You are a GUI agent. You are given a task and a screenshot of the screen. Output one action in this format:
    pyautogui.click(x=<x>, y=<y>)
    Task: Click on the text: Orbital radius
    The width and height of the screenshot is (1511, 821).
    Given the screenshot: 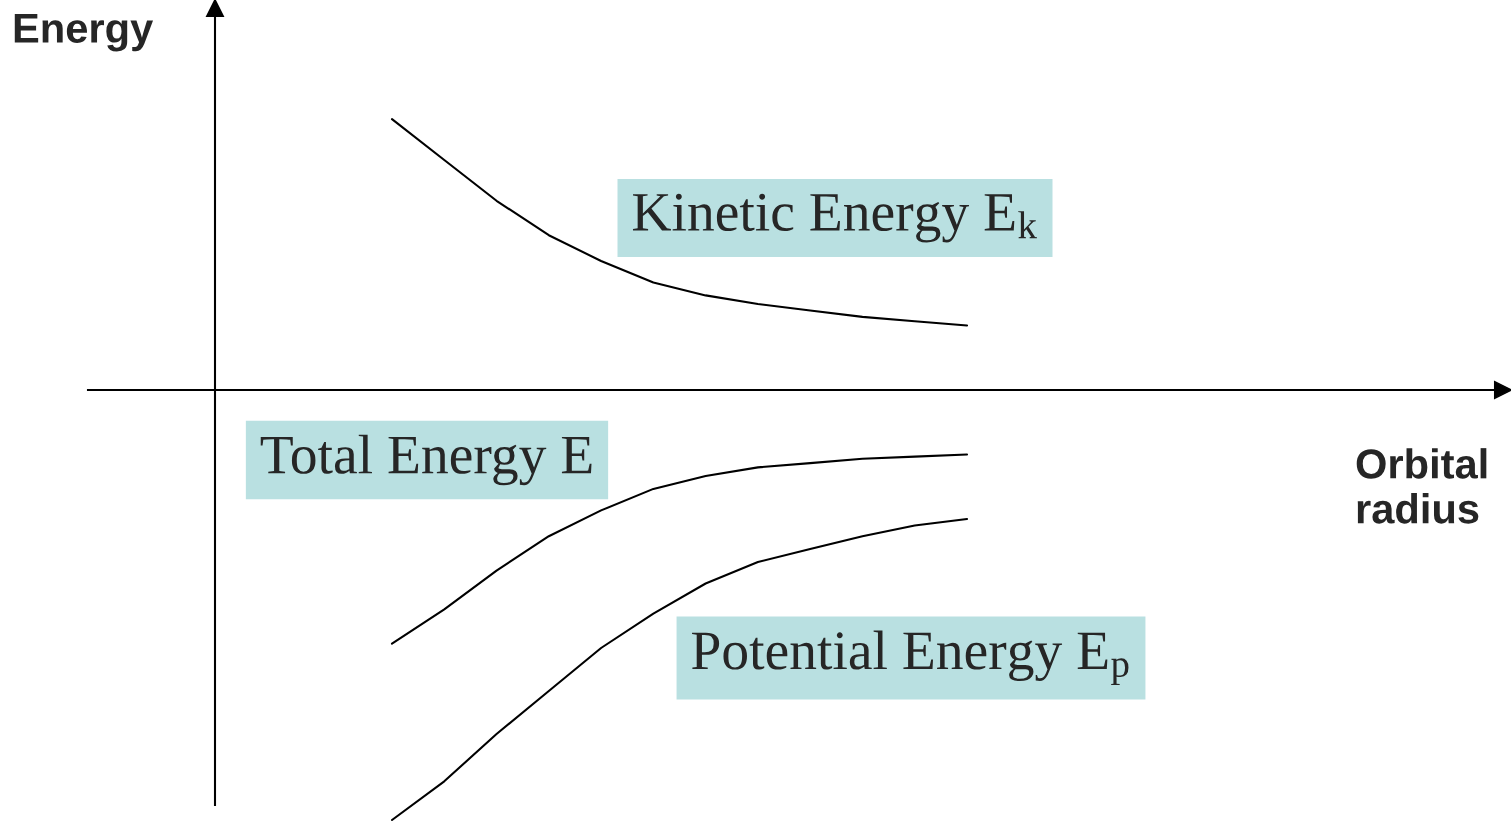 What is the action you would take?
    pyautogui.click(x=1421, y=486)
    